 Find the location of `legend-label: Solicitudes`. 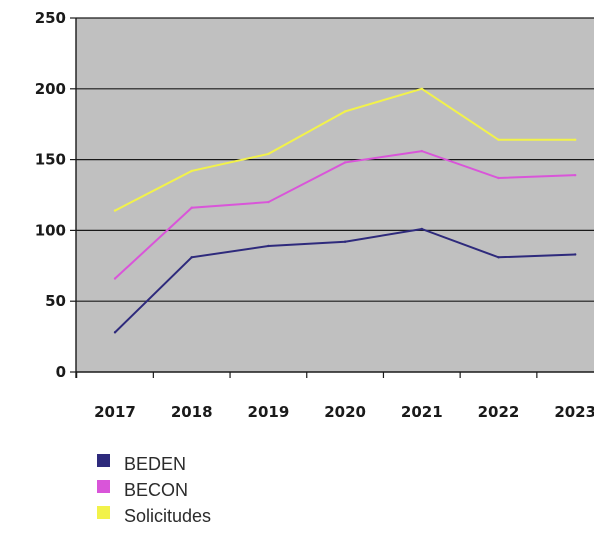

legend-label: Solicitudes is located at coordinates (168, 515).